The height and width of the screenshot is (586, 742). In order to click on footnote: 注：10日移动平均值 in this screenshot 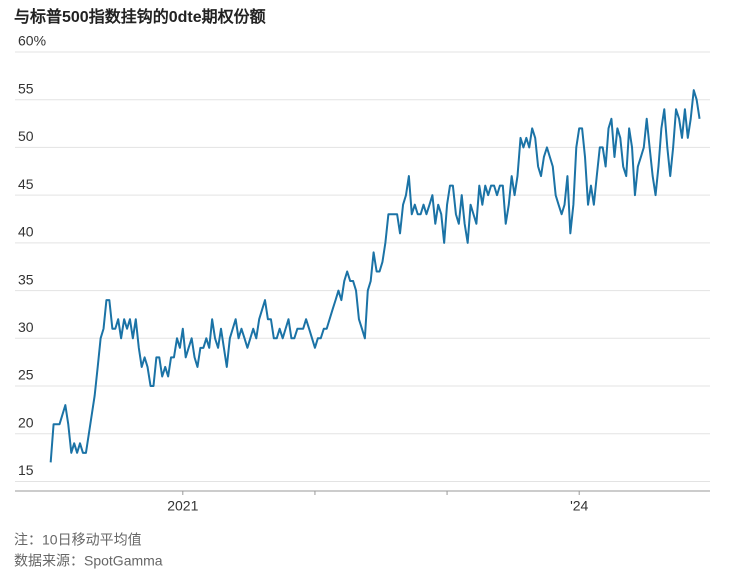, I will do `click(78, 540)`.